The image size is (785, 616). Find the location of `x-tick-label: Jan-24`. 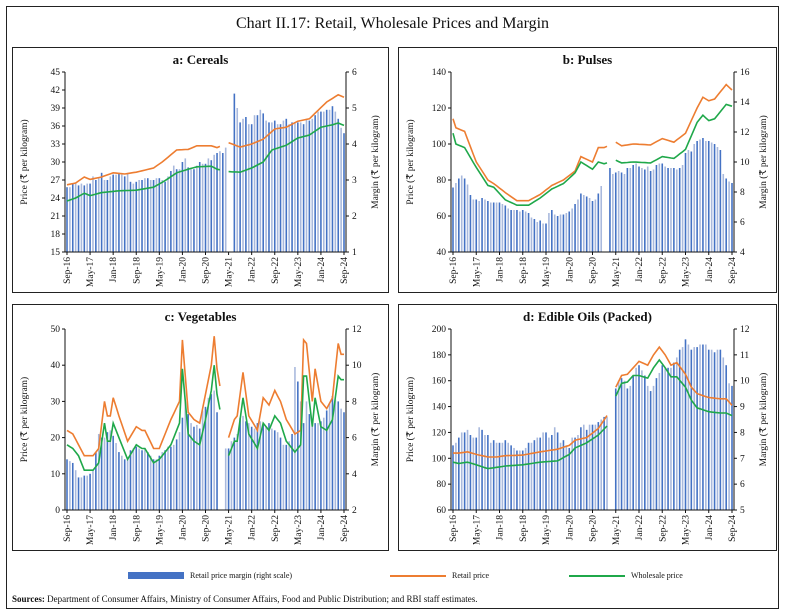

x-tick-label: Jan-24 is located at coordinates (322, 270).